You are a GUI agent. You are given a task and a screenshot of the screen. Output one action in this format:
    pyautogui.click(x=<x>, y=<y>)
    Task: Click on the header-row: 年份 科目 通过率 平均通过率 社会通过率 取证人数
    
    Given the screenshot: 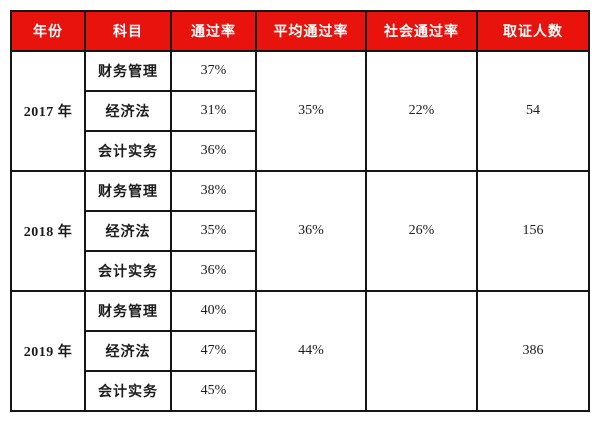 What is the action you would take?
    pyautogui.click(x=300, y=31)
    